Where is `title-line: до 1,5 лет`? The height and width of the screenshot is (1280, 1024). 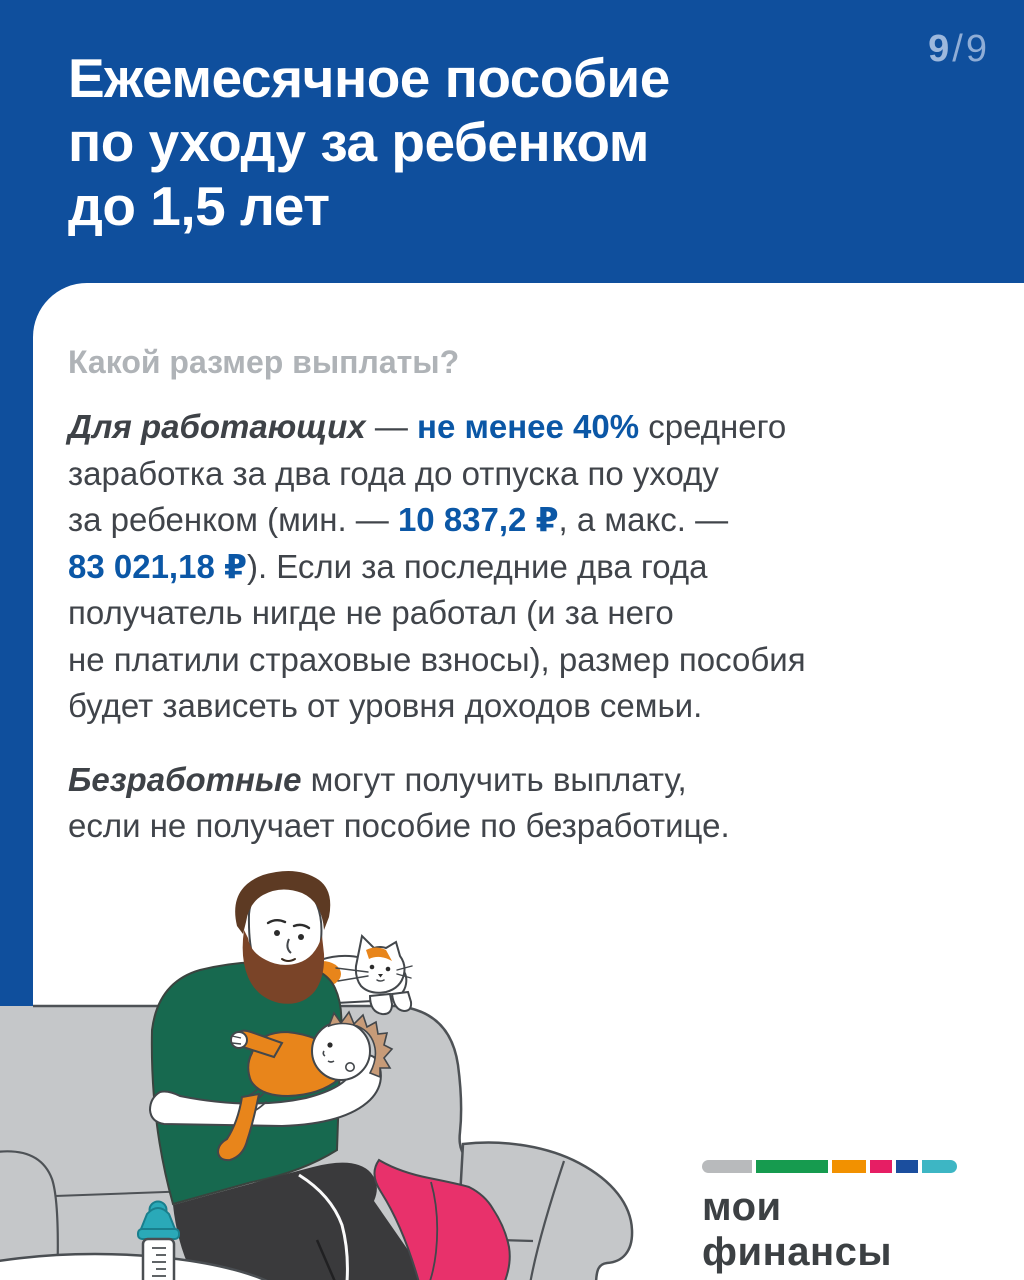 title-line: до 1,5 лет is located at coordinates (199, 206).